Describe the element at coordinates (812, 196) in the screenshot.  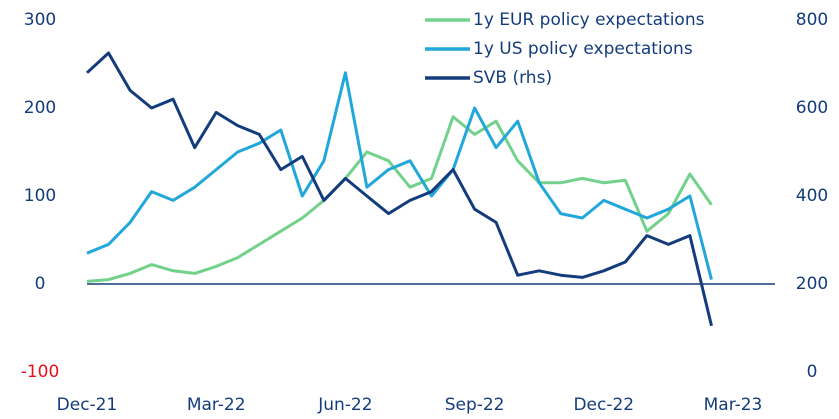
I see `y2-tick-label: 400` at that location.